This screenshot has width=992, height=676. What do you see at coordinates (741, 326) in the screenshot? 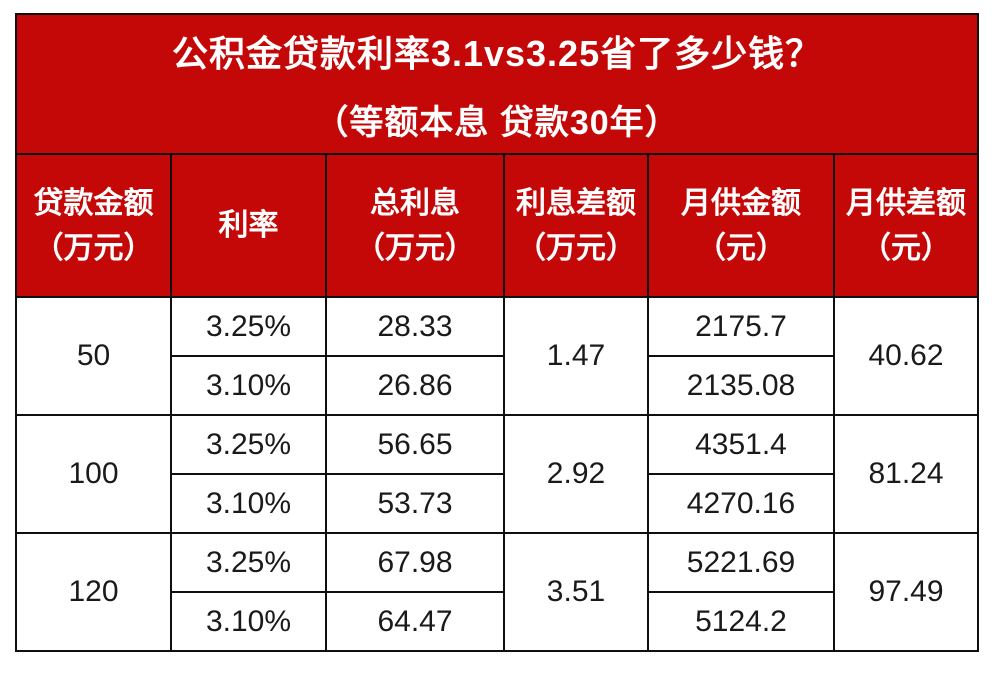
I see `cell-monthly: 2175.7` at bounding box center [741, 326].